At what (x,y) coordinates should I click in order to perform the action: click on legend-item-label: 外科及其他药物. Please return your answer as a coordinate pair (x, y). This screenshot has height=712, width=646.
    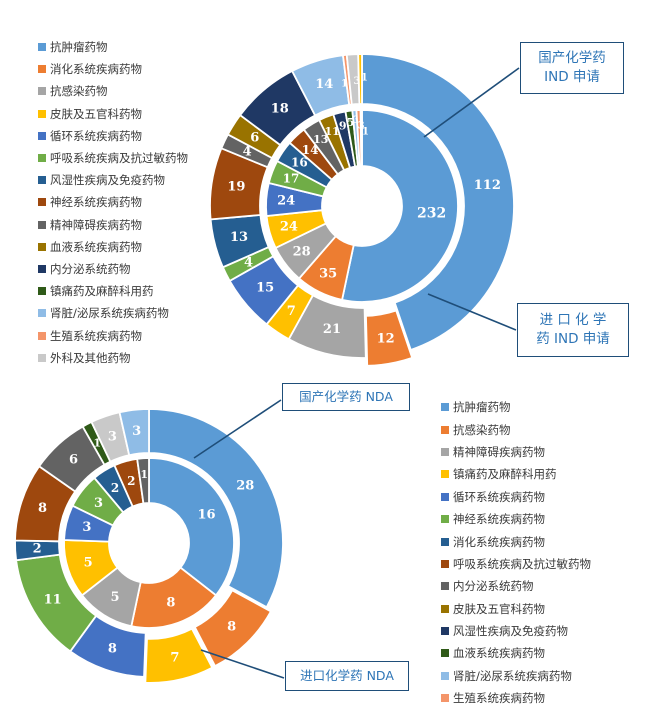
    Looking at the image, I should click on (90, 357).